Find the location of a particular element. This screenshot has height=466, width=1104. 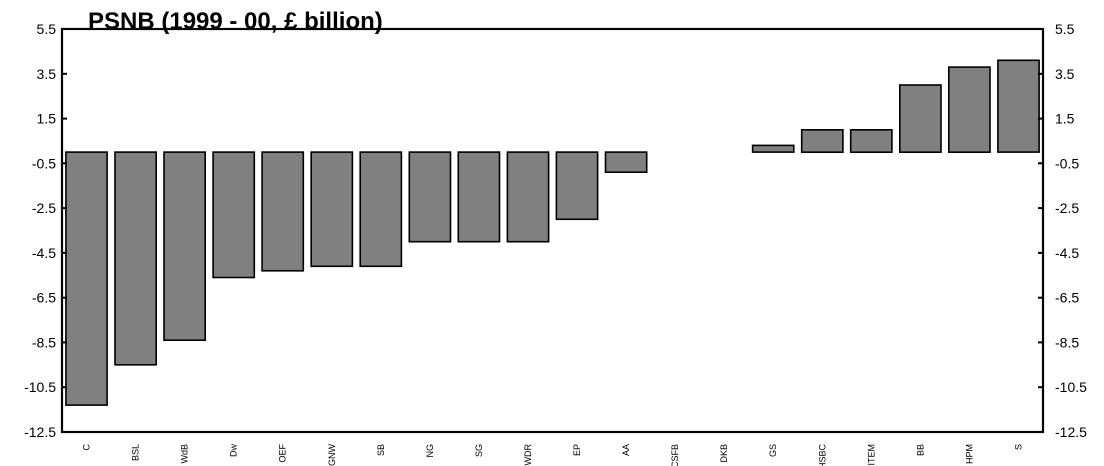

x-category-label: C is located at coordinates (87, 447).